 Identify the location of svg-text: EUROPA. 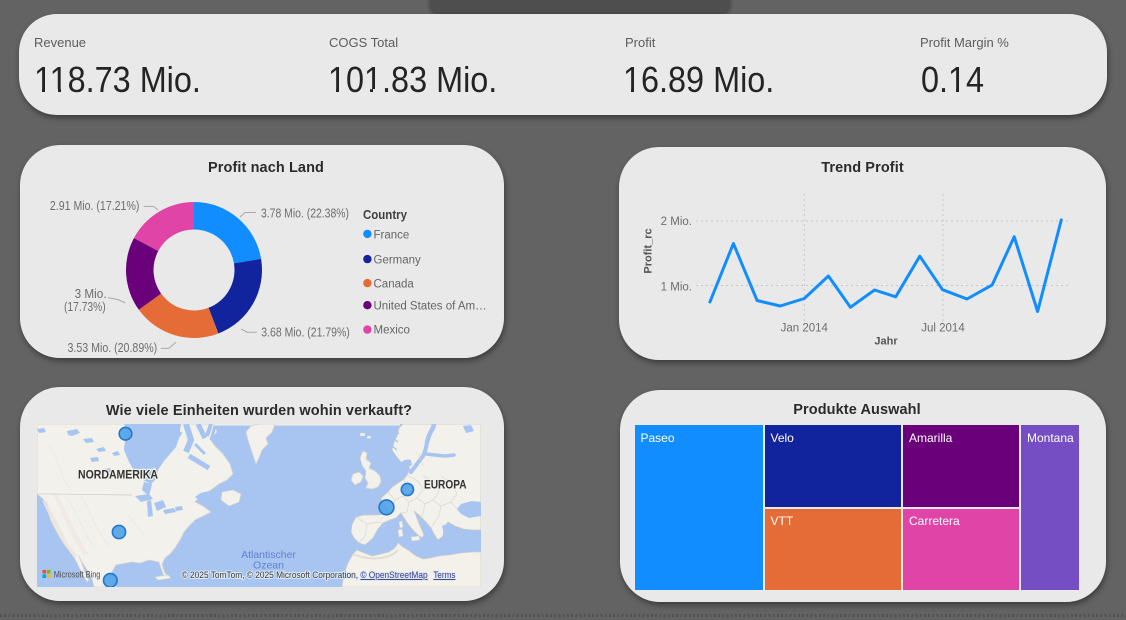
(445, 486).